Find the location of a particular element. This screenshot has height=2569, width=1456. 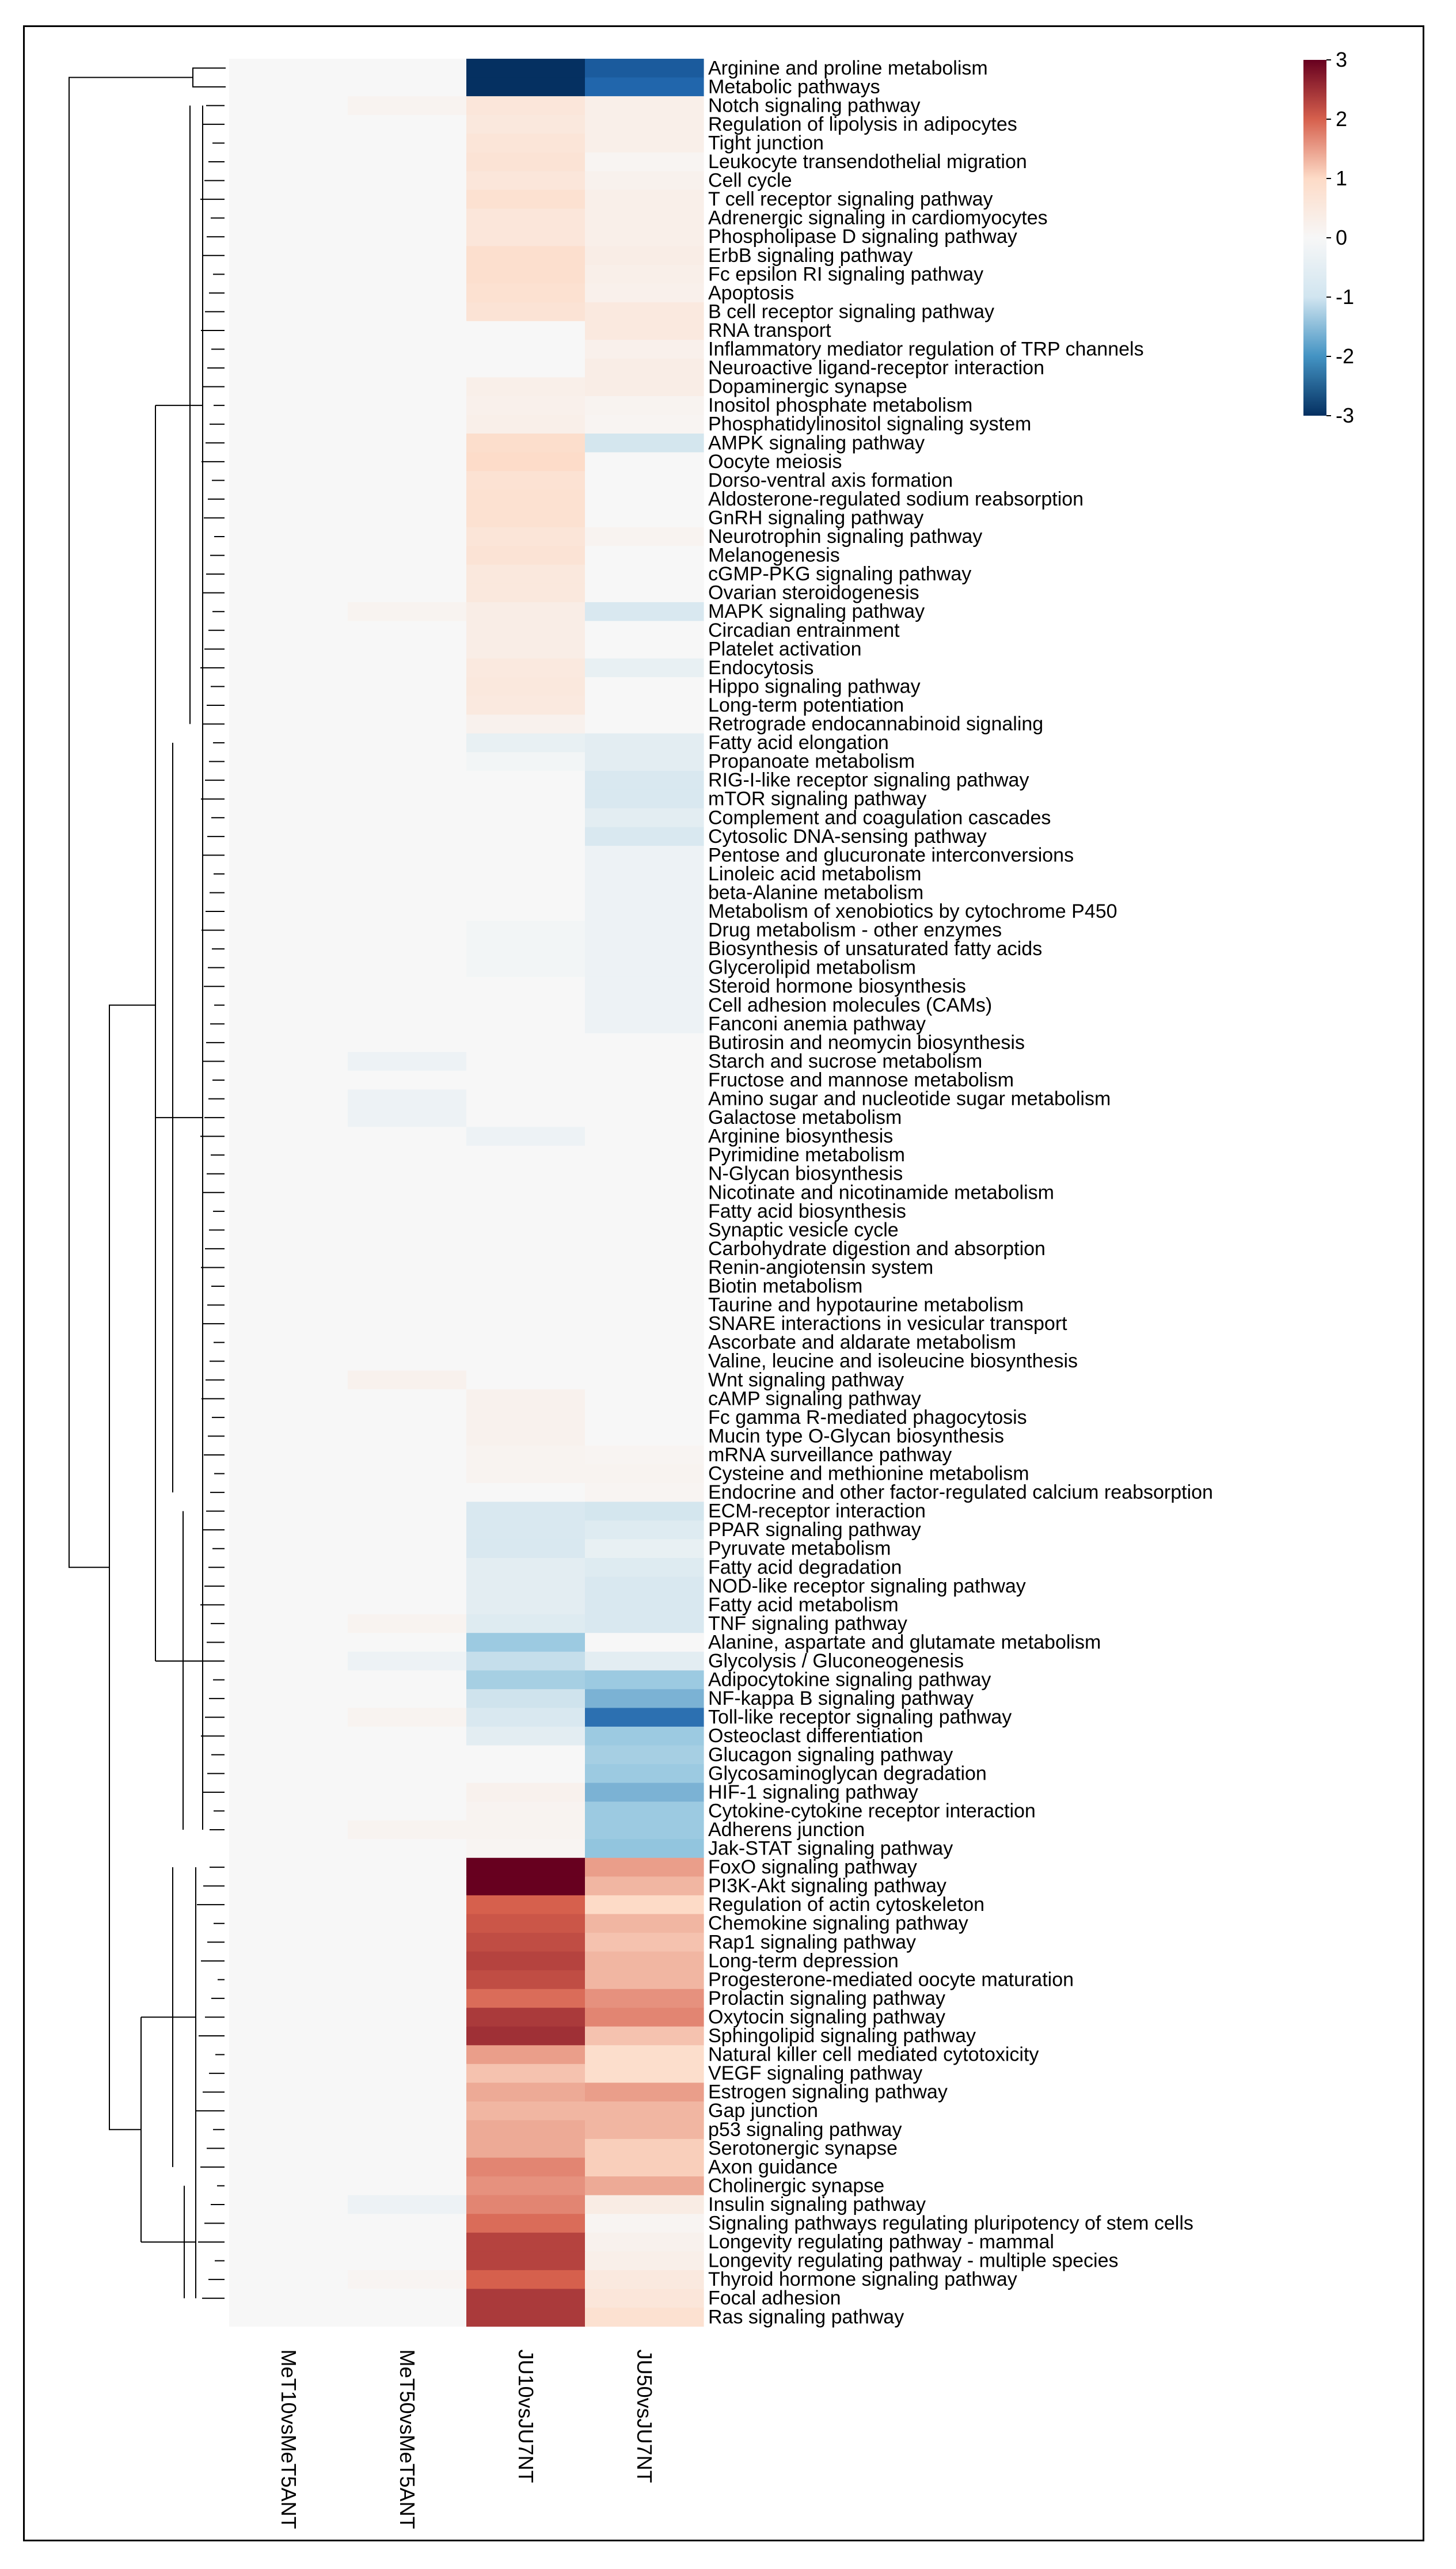

row-label: Starch and sucrose metabolism is located at coordinates (845, 1061).